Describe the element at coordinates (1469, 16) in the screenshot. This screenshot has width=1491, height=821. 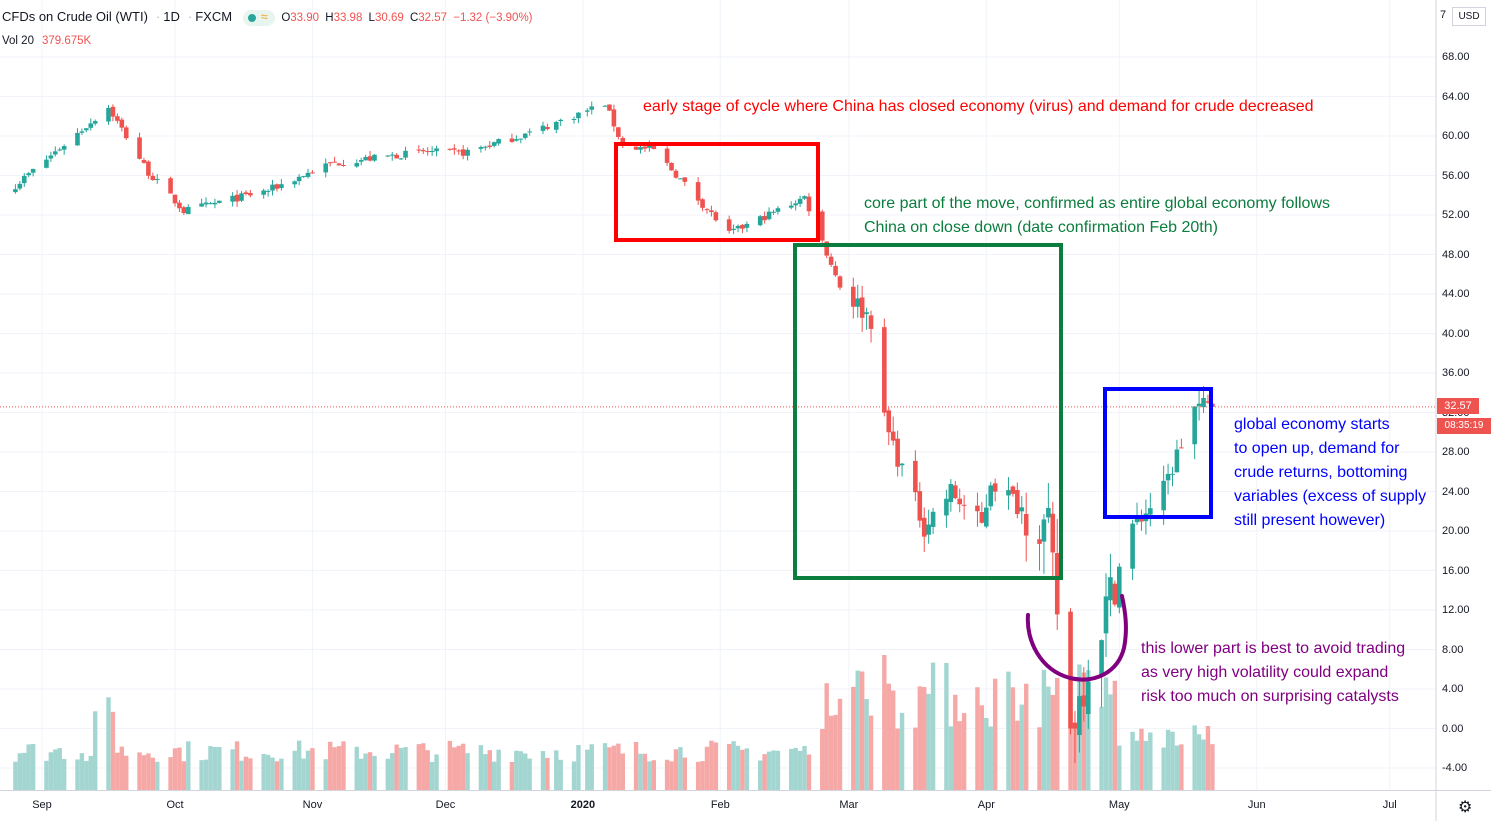
I see `currency-button: USD` at that location.